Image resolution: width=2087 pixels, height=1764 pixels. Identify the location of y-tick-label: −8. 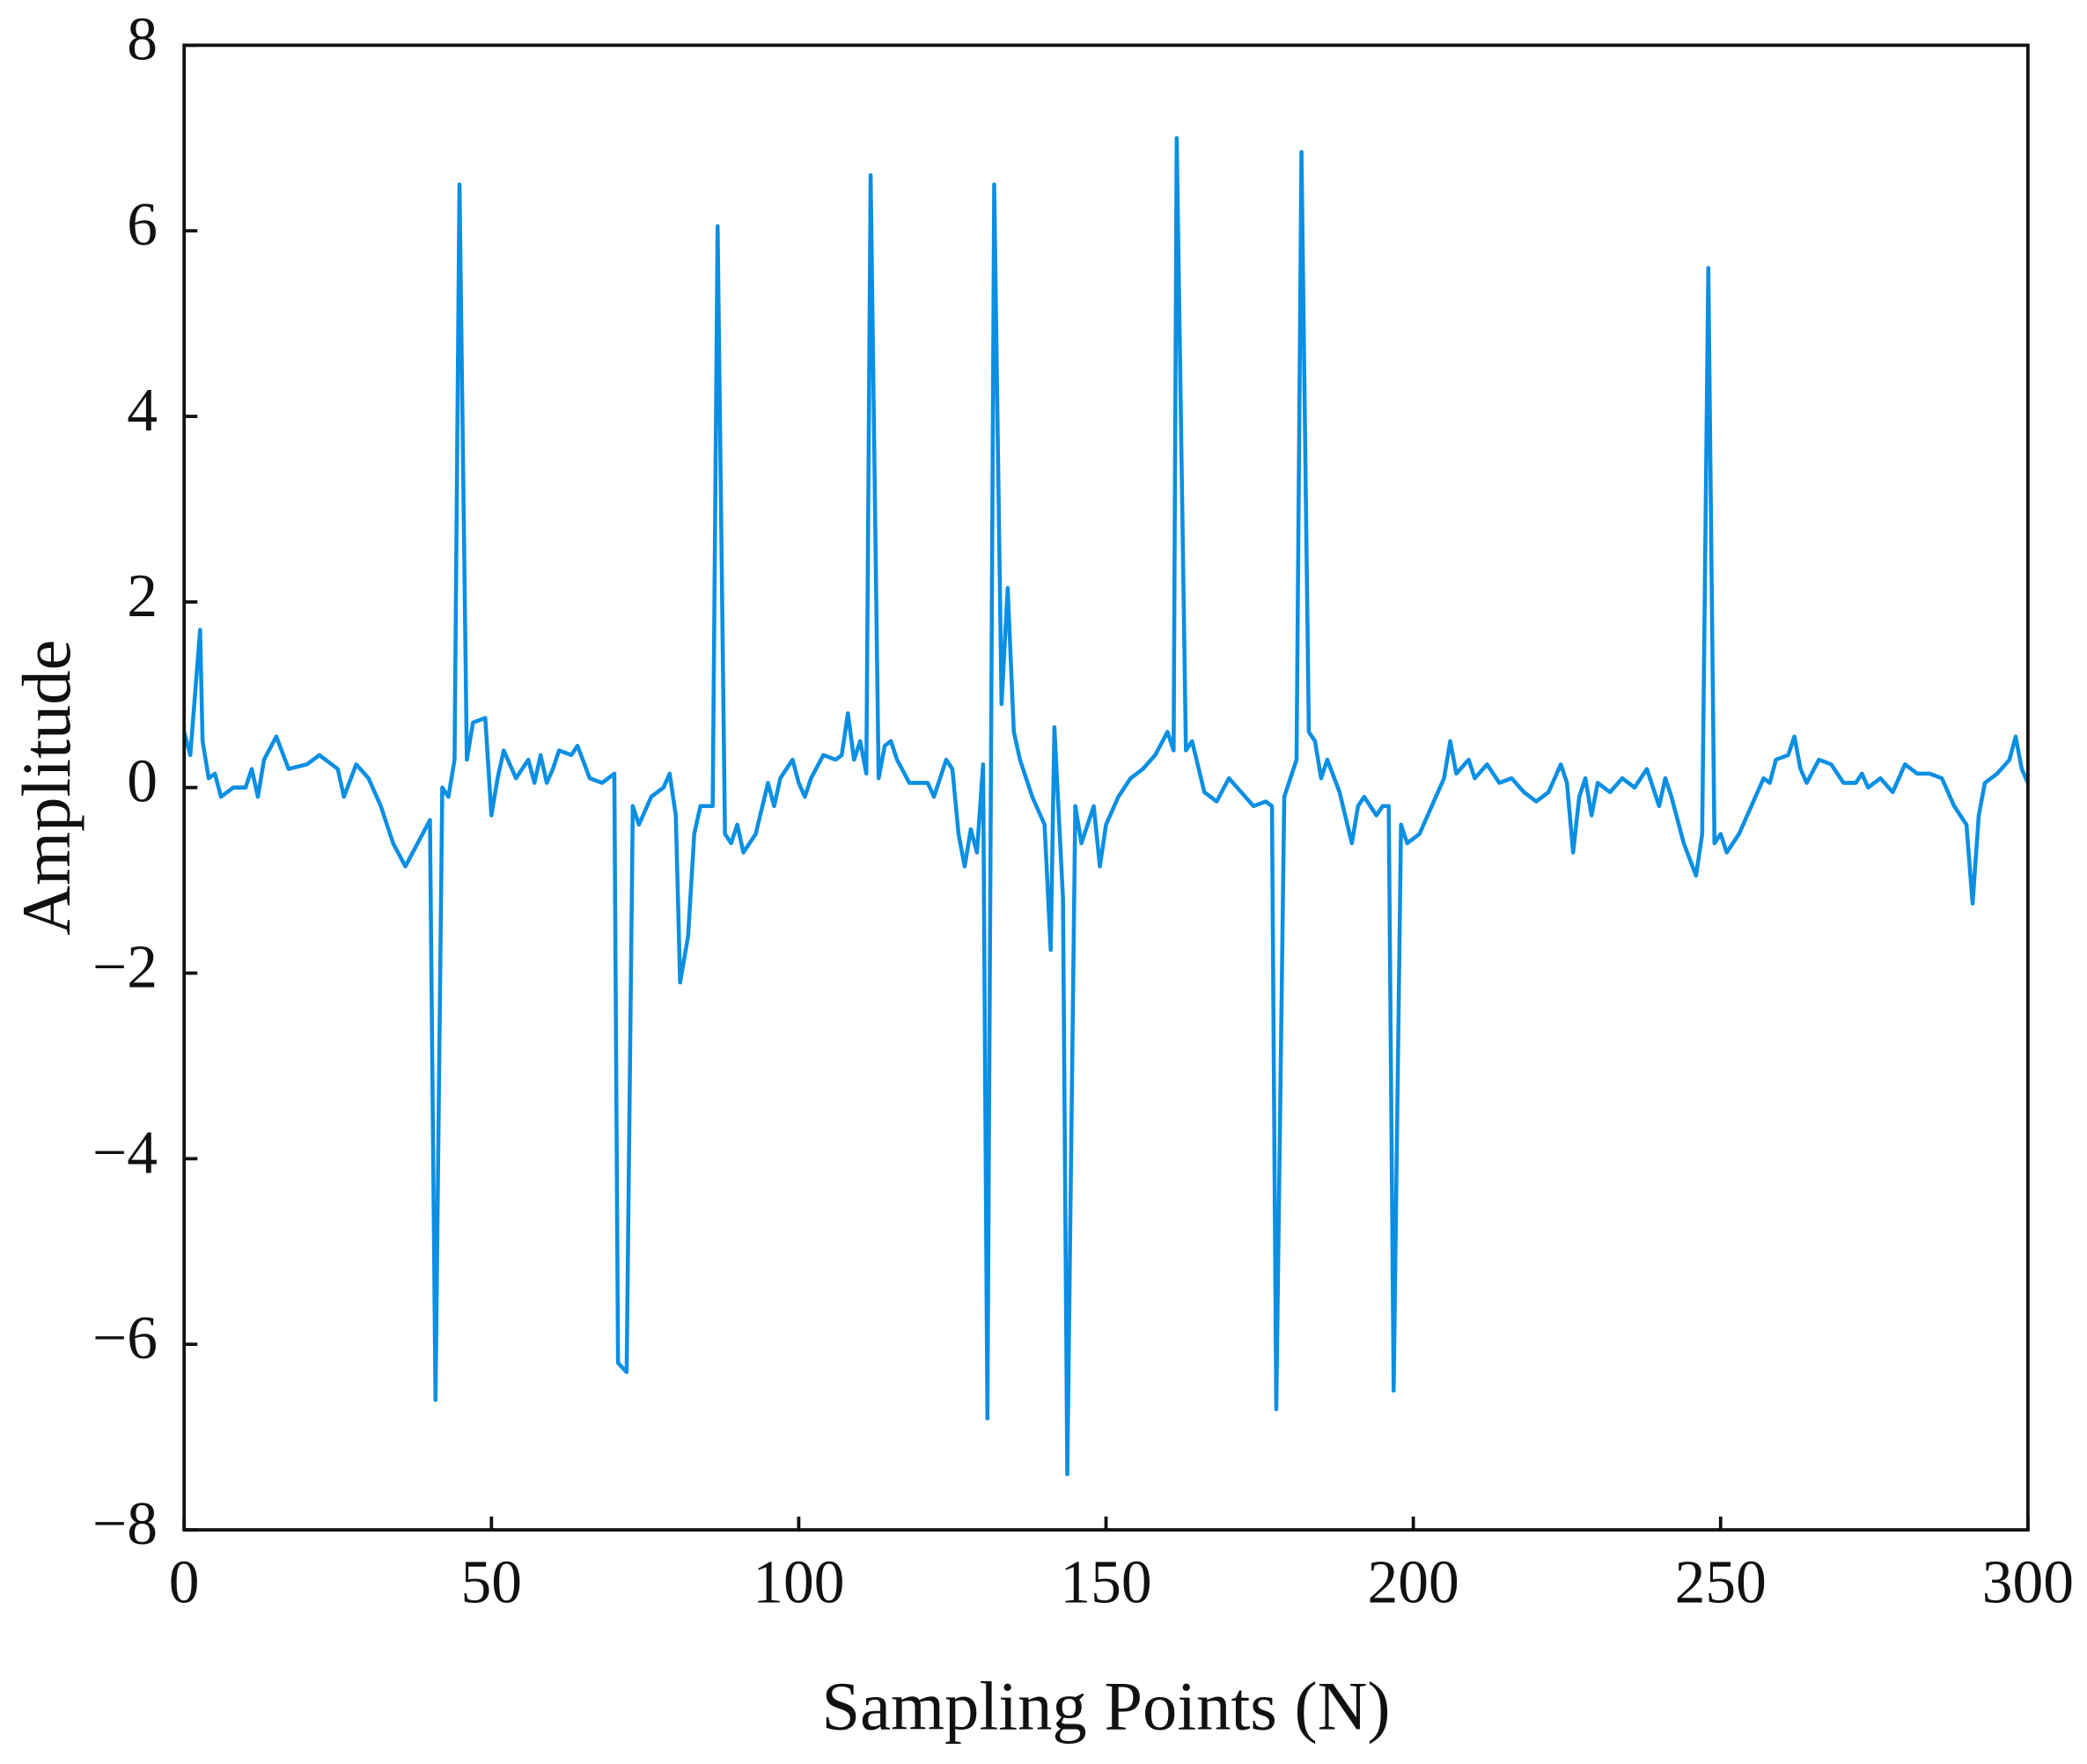
(125, 1524).